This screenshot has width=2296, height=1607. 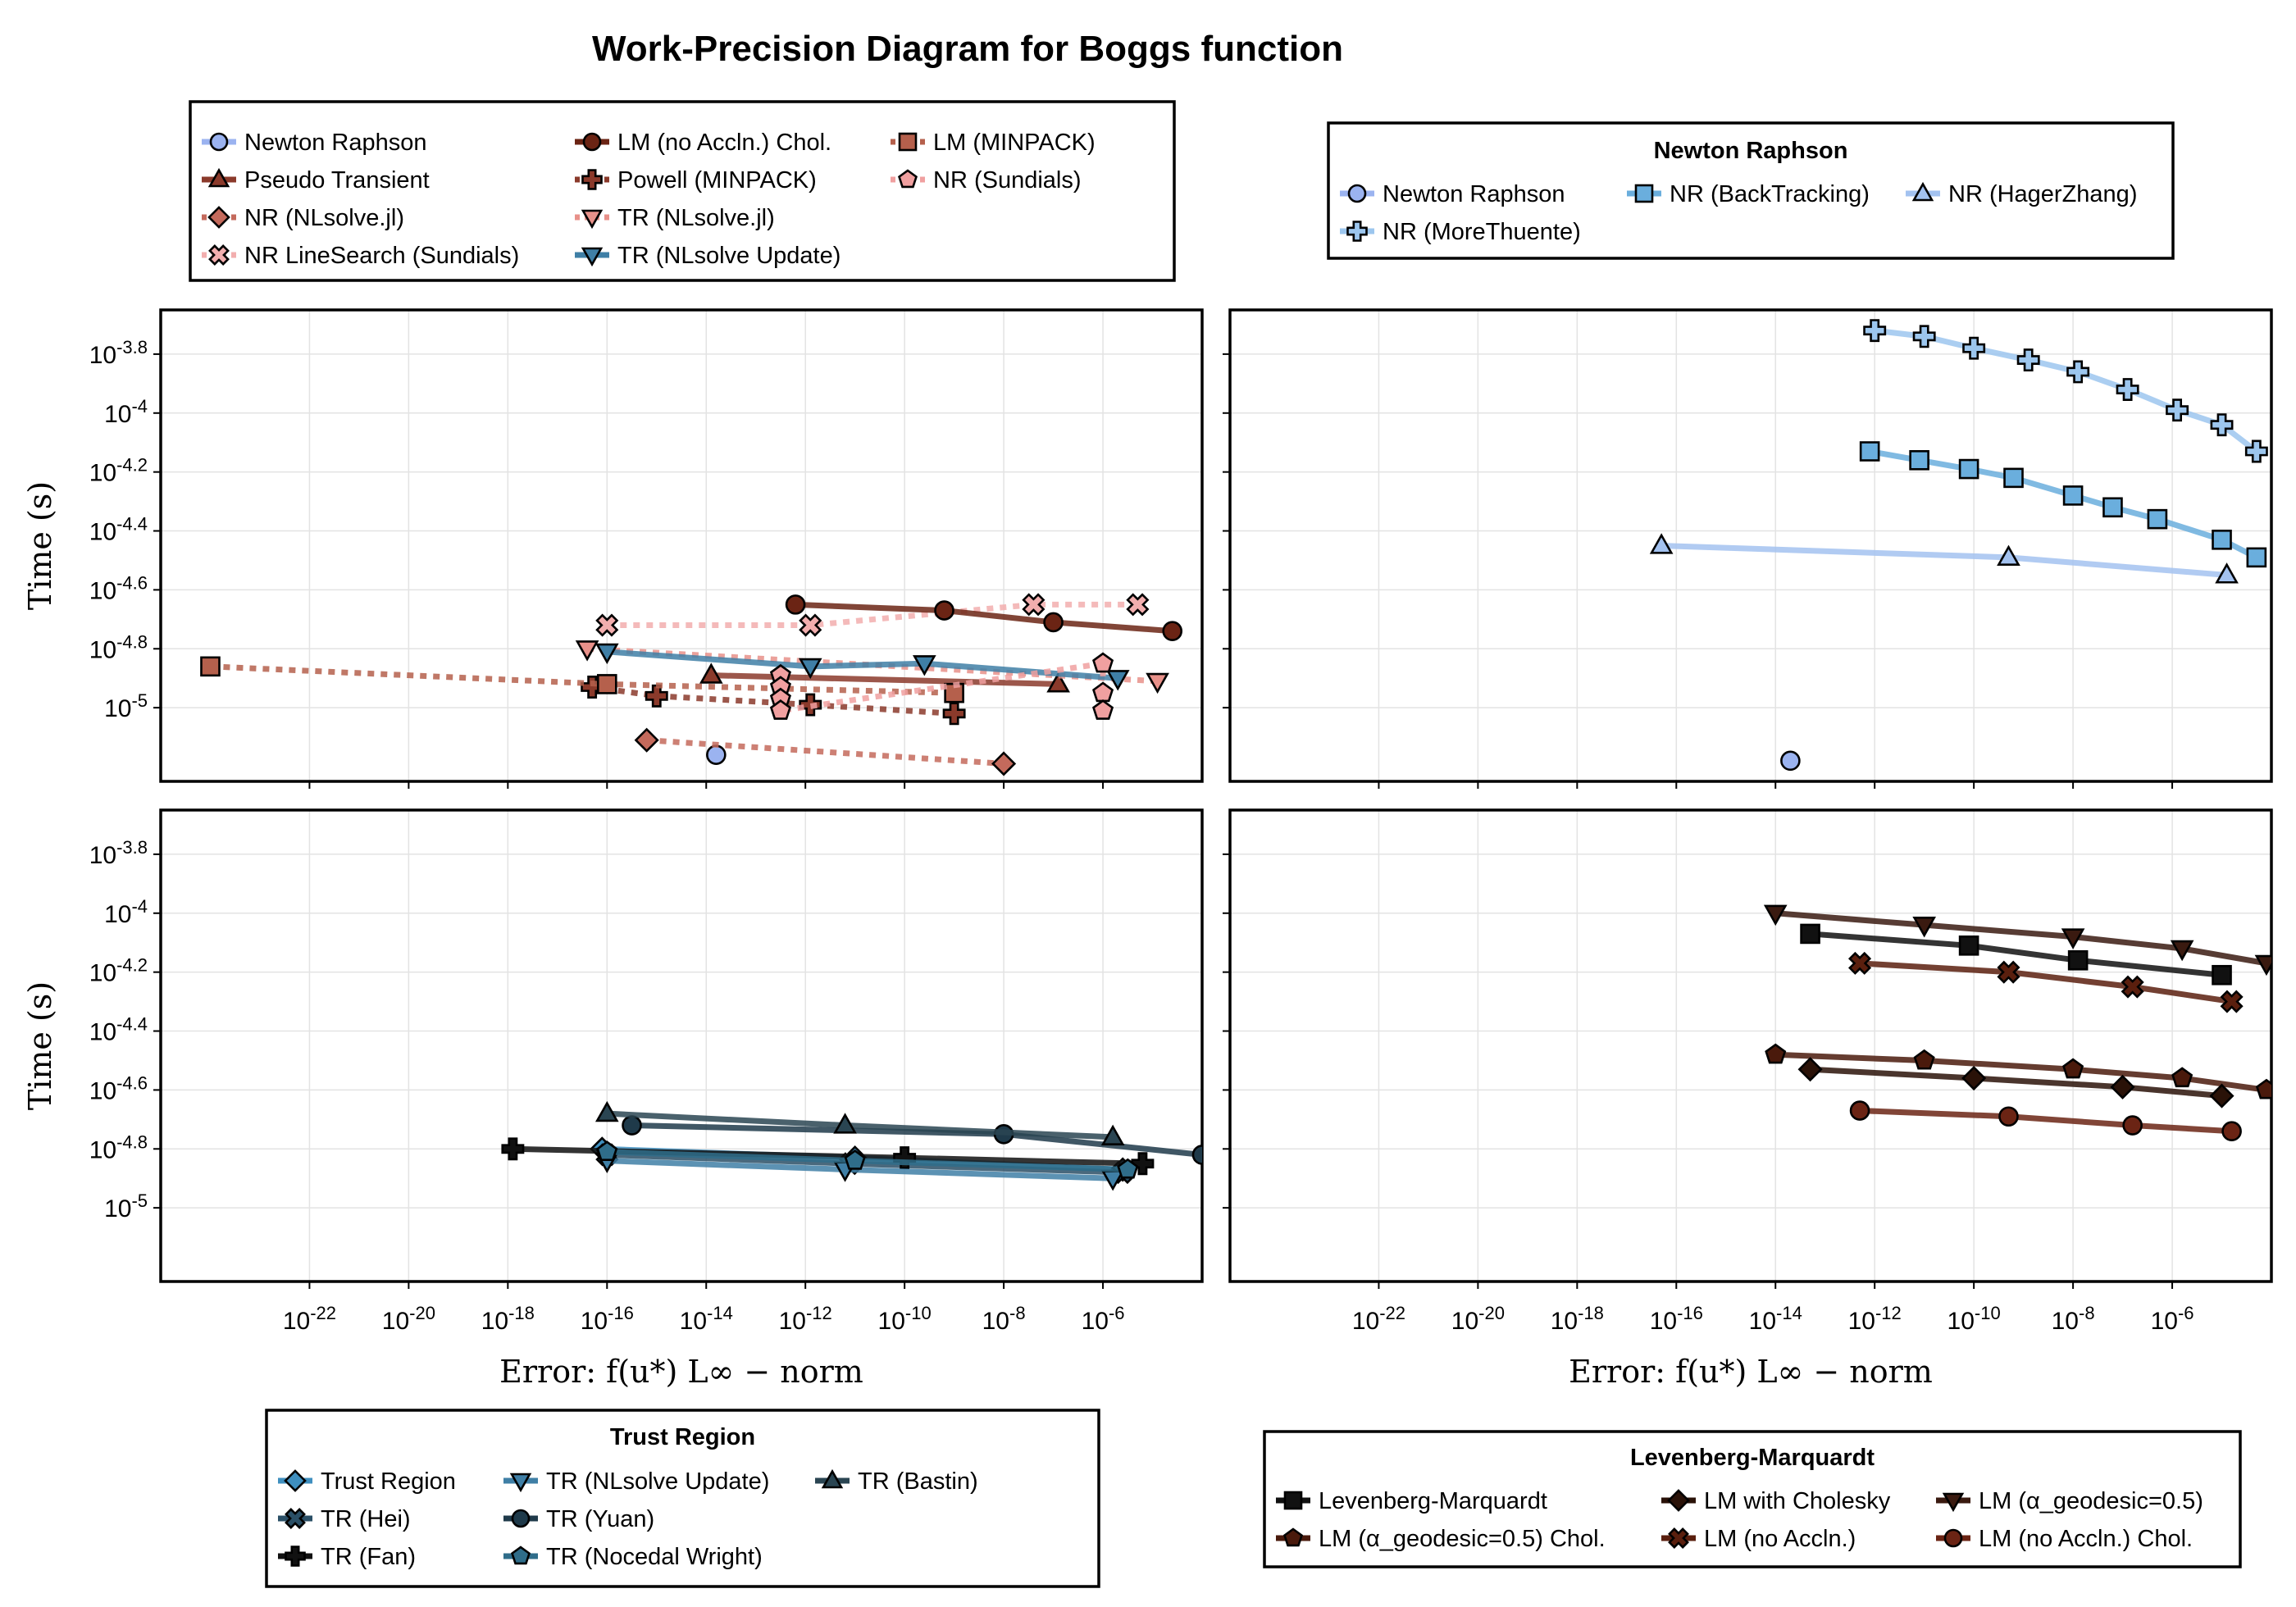 I want to click on legend-label: LM (MINPACK), so click(x=1014, y=143).